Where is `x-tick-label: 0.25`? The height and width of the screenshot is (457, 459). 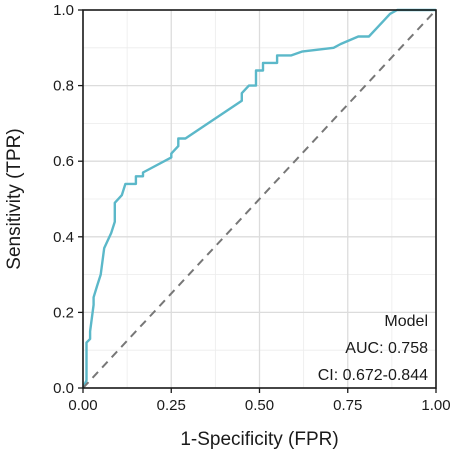 x-tick-label: 0.25 is located at coordinates (171, 405).